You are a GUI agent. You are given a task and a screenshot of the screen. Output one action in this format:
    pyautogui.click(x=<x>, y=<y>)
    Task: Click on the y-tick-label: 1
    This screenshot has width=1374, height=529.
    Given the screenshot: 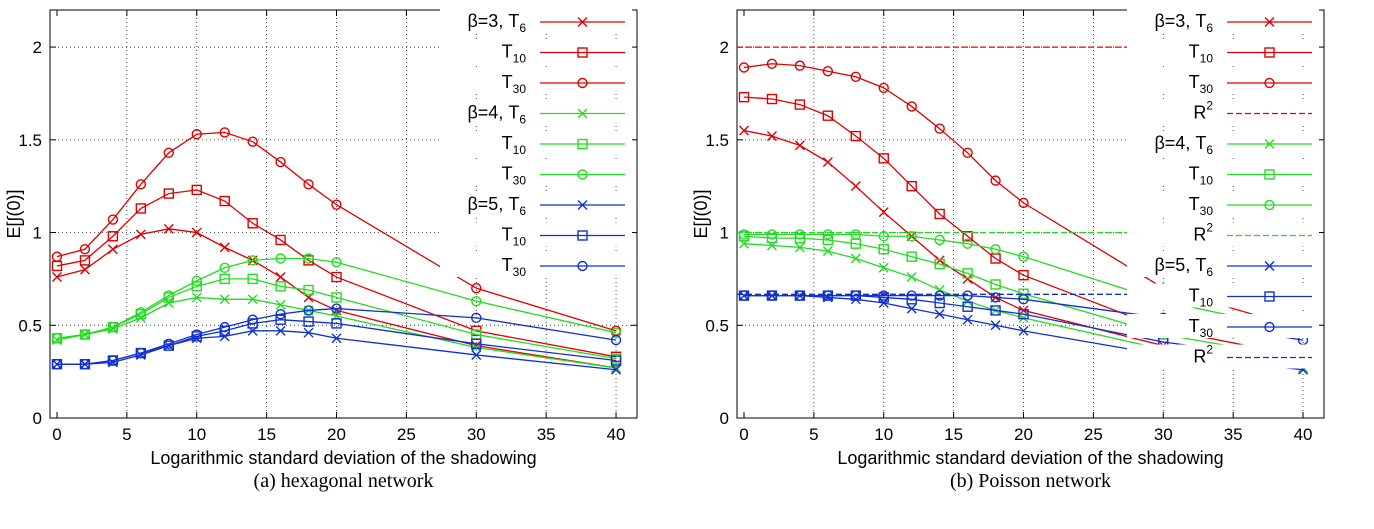 What is the action you would take?
    pyautogui.click(x=724, y=233)
    